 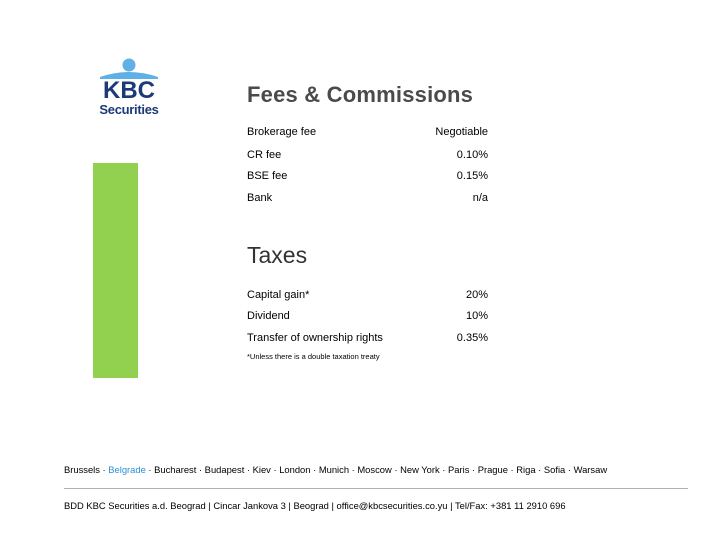 What do you see at coordinates (367, 198) in the screenshot?
I see `fee-row: Bank n/a` at bounding box center [367, 198].